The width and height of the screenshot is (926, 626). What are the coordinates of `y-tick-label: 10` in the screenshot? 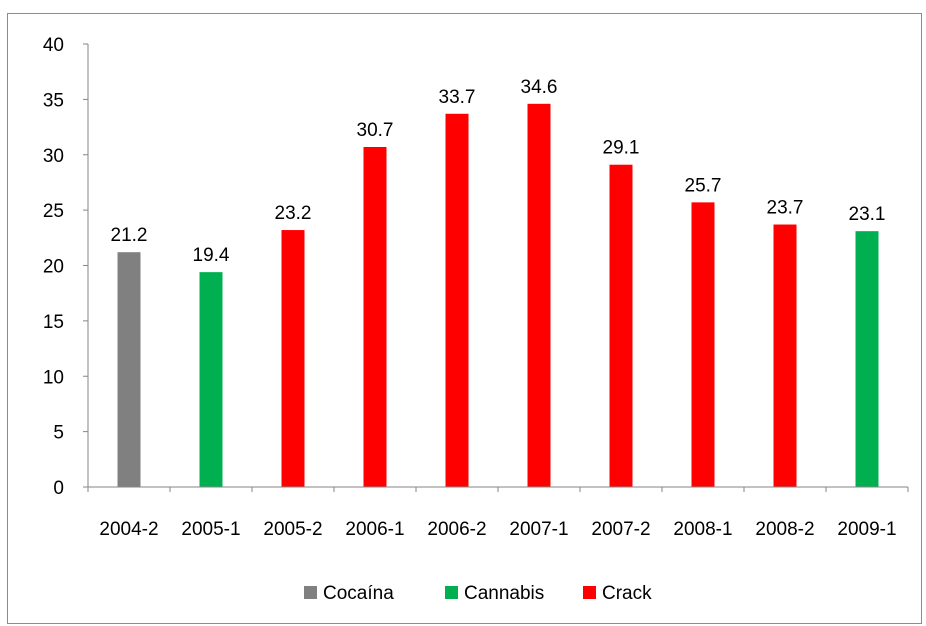 It's located at (53, 377).